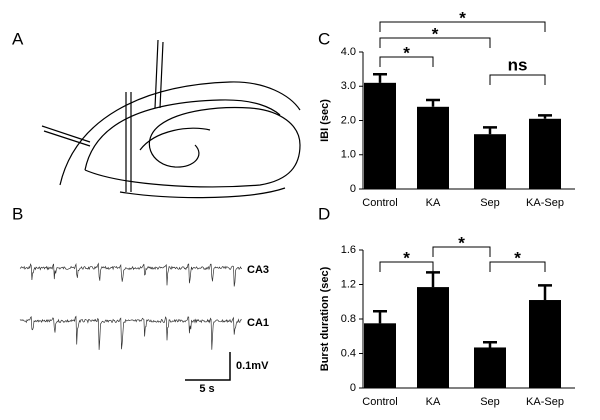  Describe the element at coordinates (325, 120) in the screenshot. I see `y-axis-label: IBI (sec)` at that location.